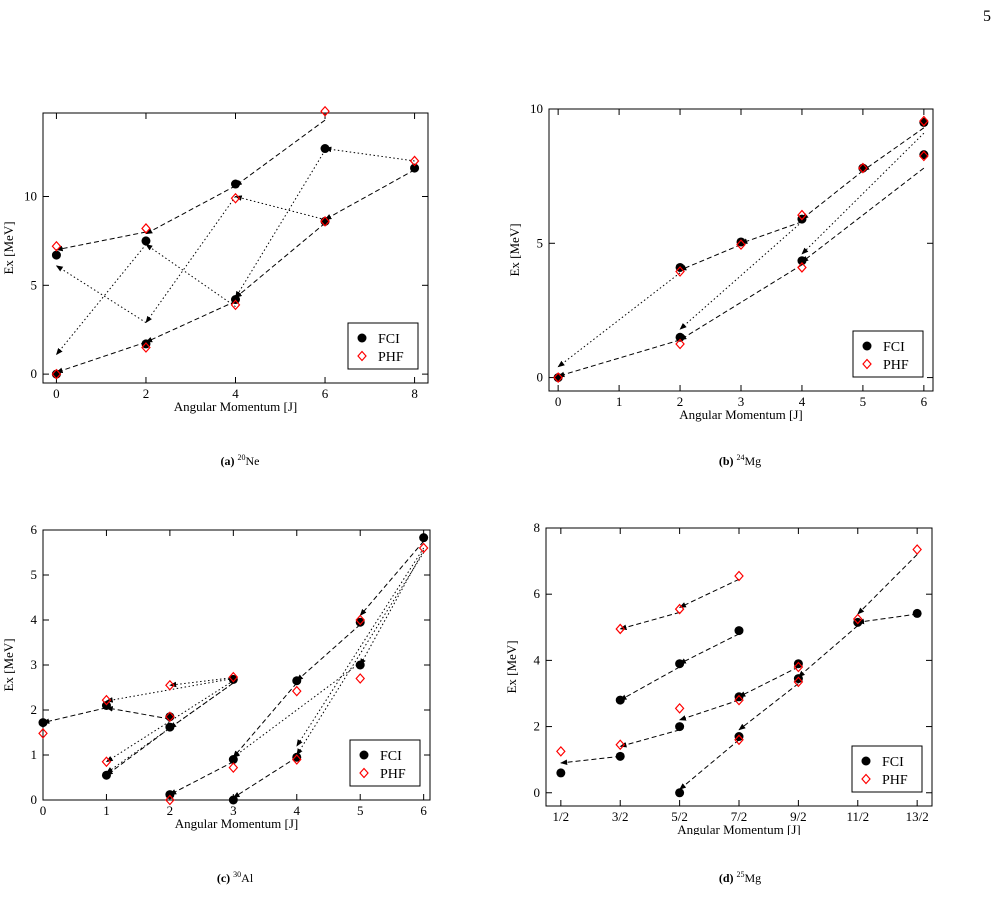  What do you see at coordinates (360, 810) in the screenshot?
I see `x-tick-label: 5` at bounding box center [360, 810].